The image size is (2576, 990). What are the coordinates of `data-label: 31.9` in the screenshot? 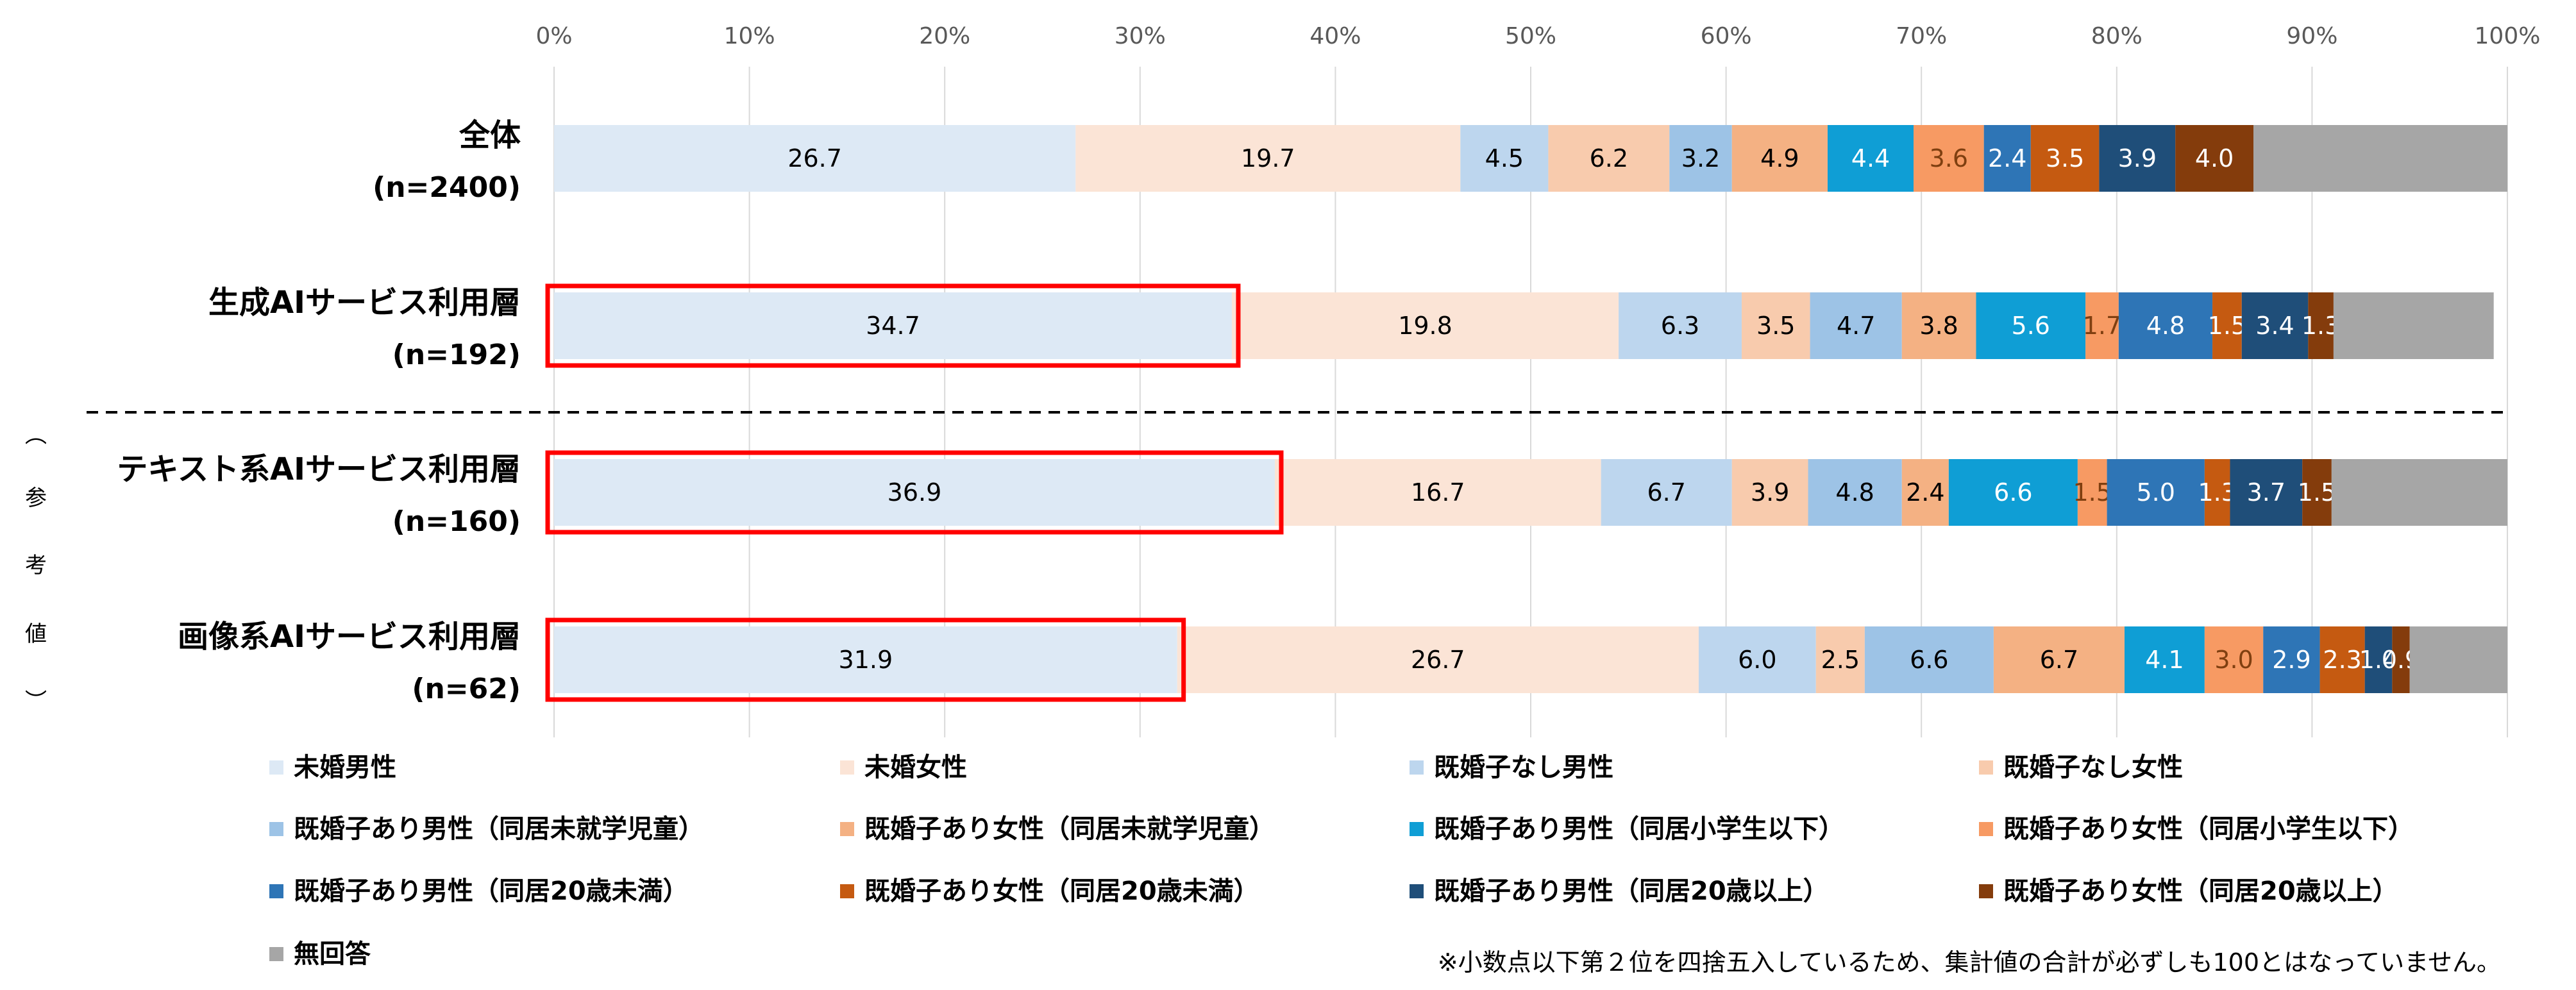 It's located at (866, 660).